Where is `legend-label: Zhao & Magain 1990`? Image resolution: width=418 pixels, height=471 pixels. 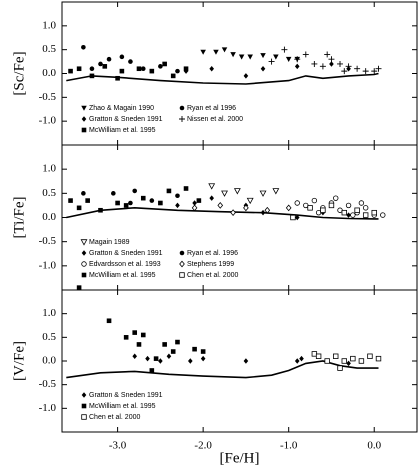 legend-label: Zhao & Magain 1990 is located at coordinates (121, 108).